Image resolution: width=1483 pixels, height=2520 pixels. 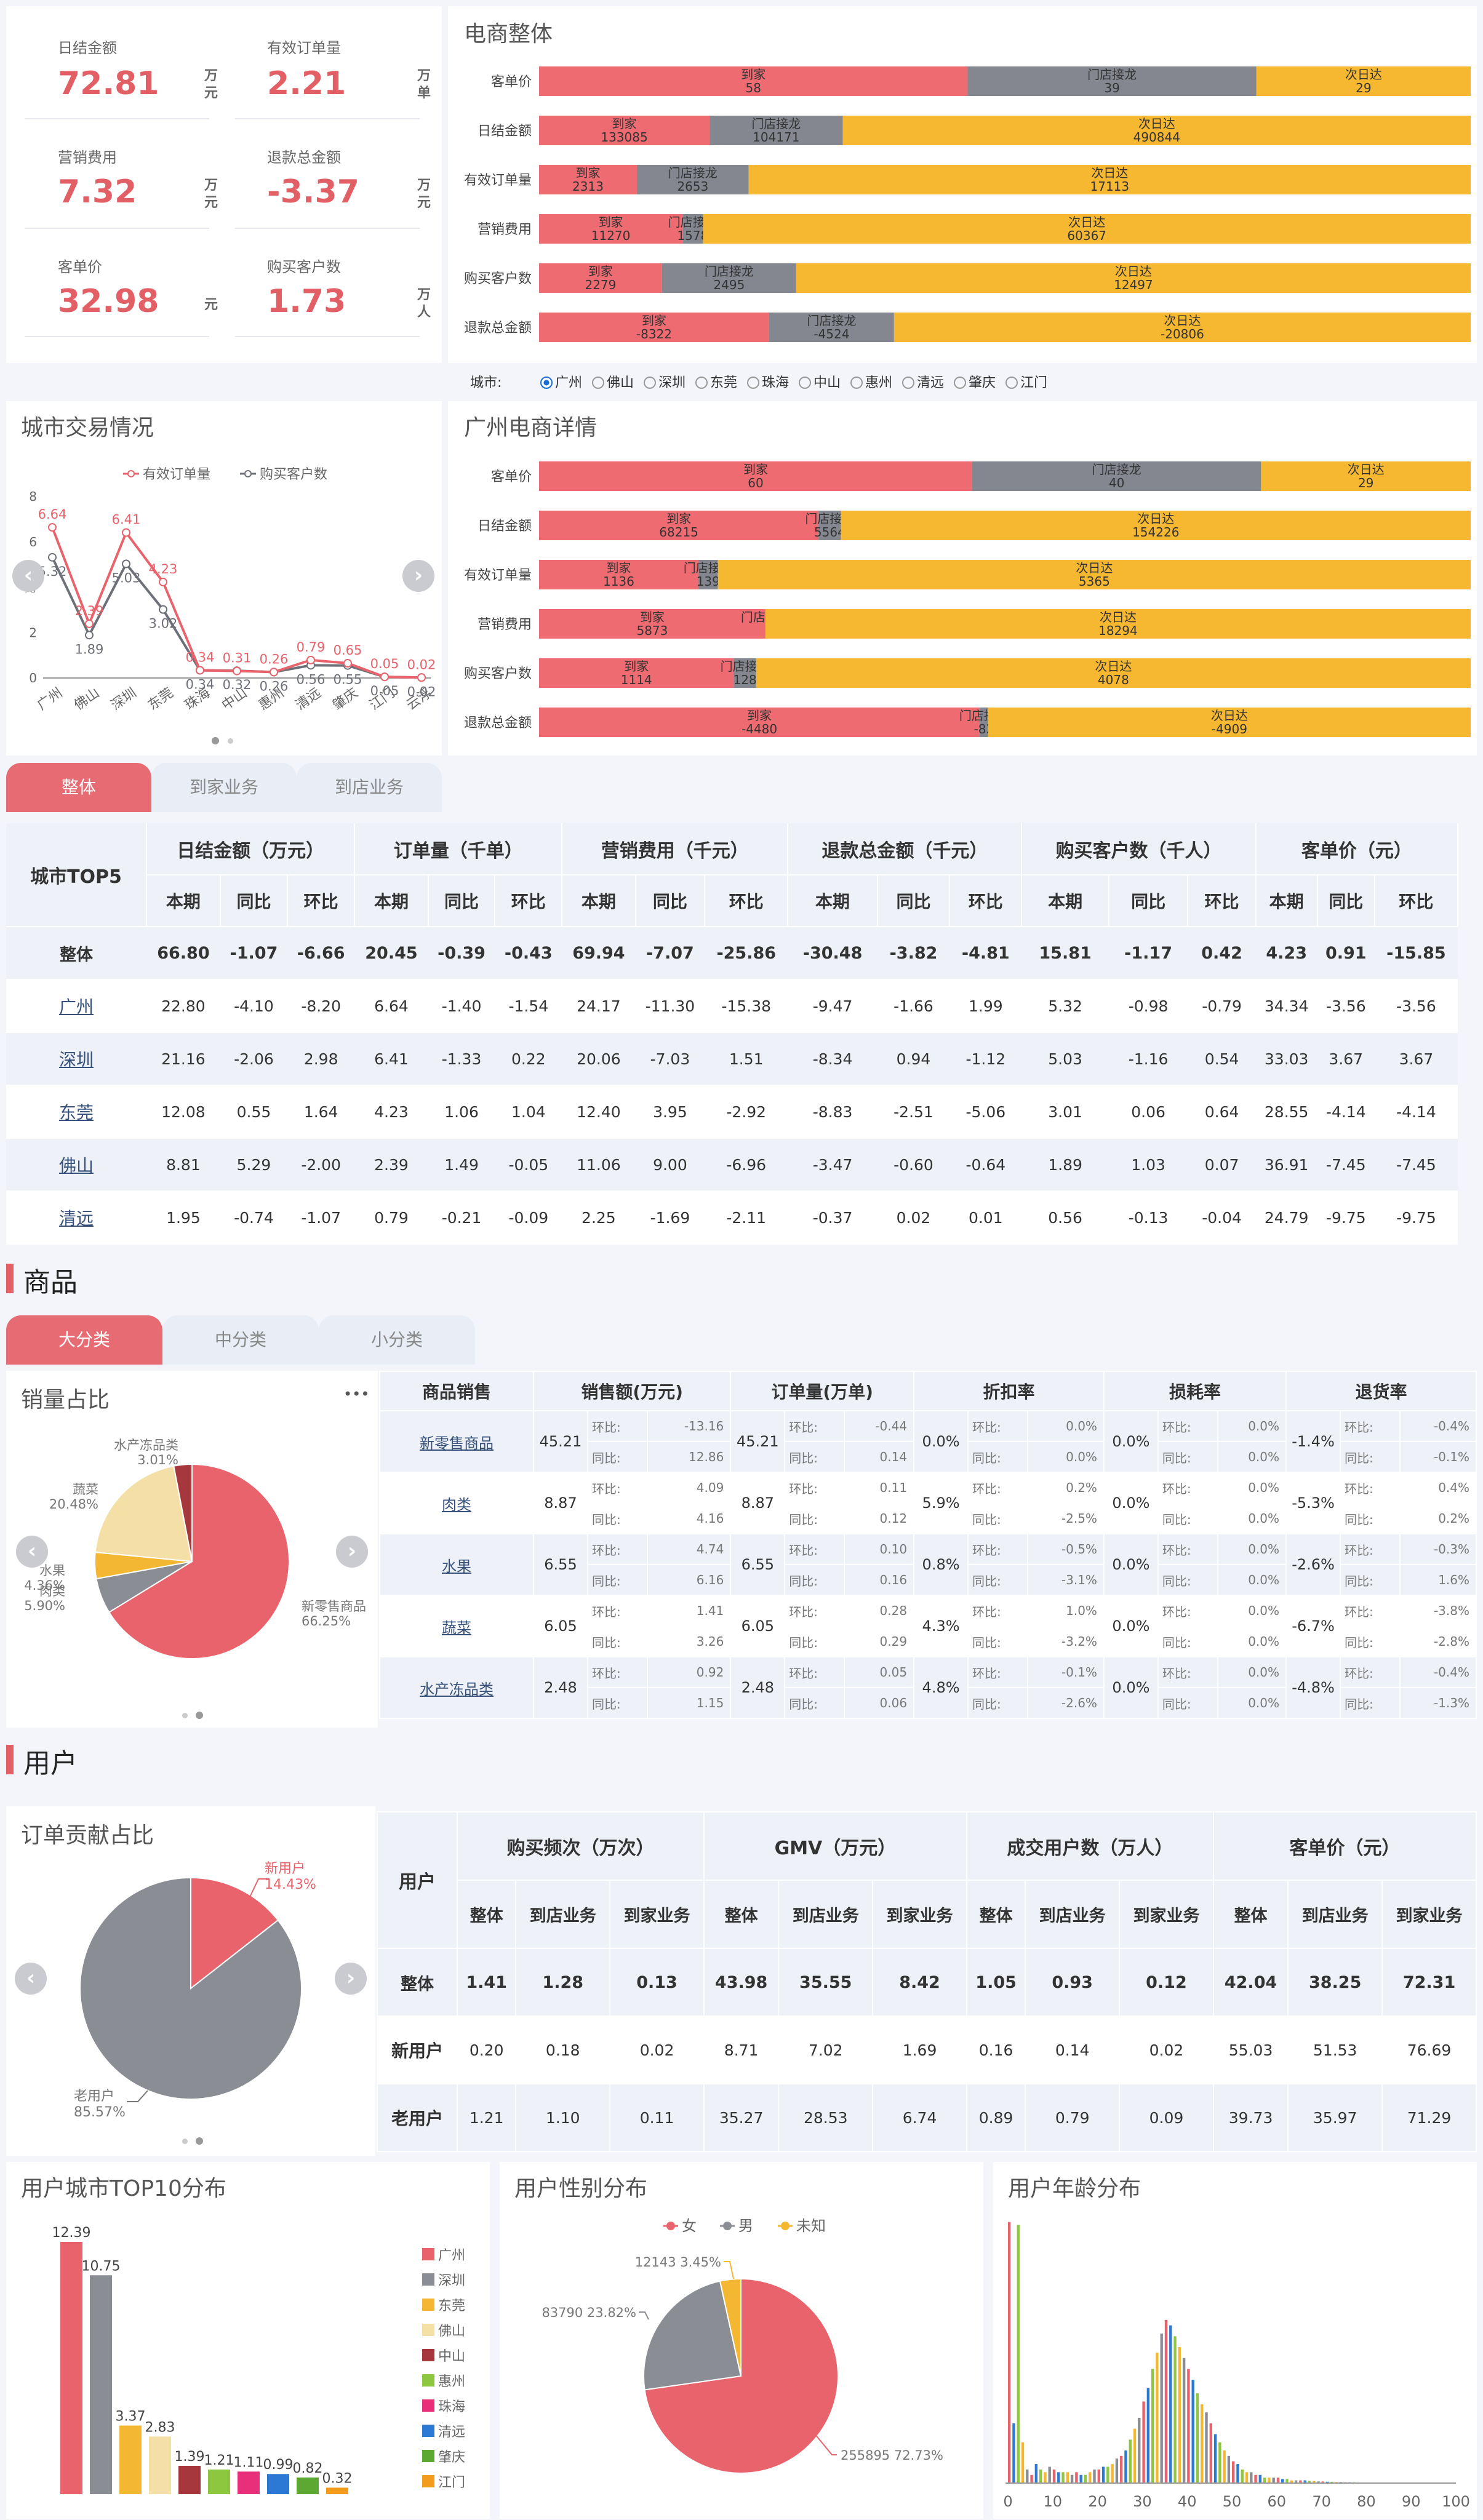 I want to click on city-radio-8: 肇庆, so click(x=975, y=381).